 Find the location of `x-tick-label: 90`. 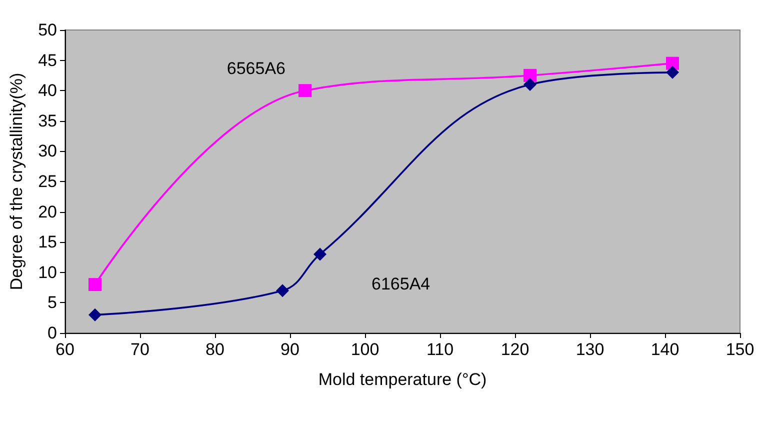

x-tick-label: 90 is located at coordinates (290, 349).